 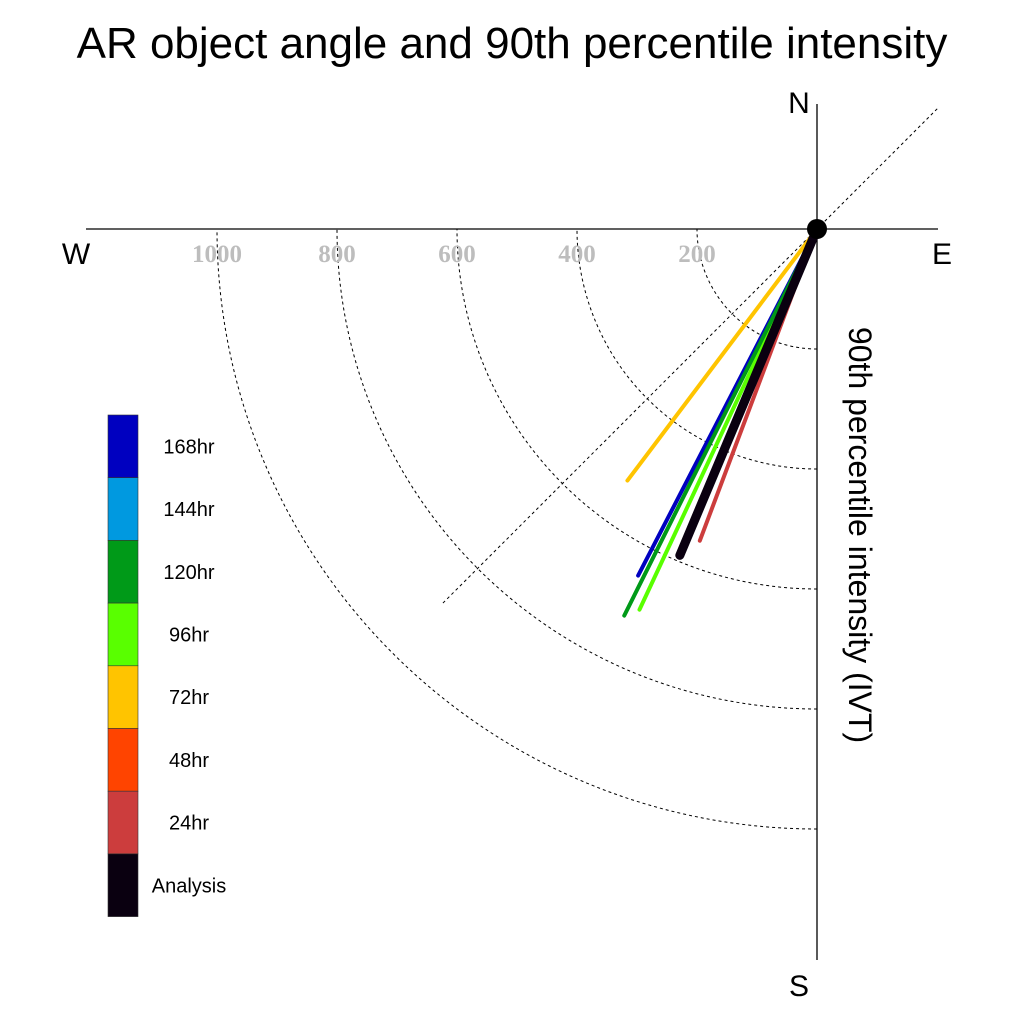 I want to click on legend-label: Analysis, so click(x=189, y=886).